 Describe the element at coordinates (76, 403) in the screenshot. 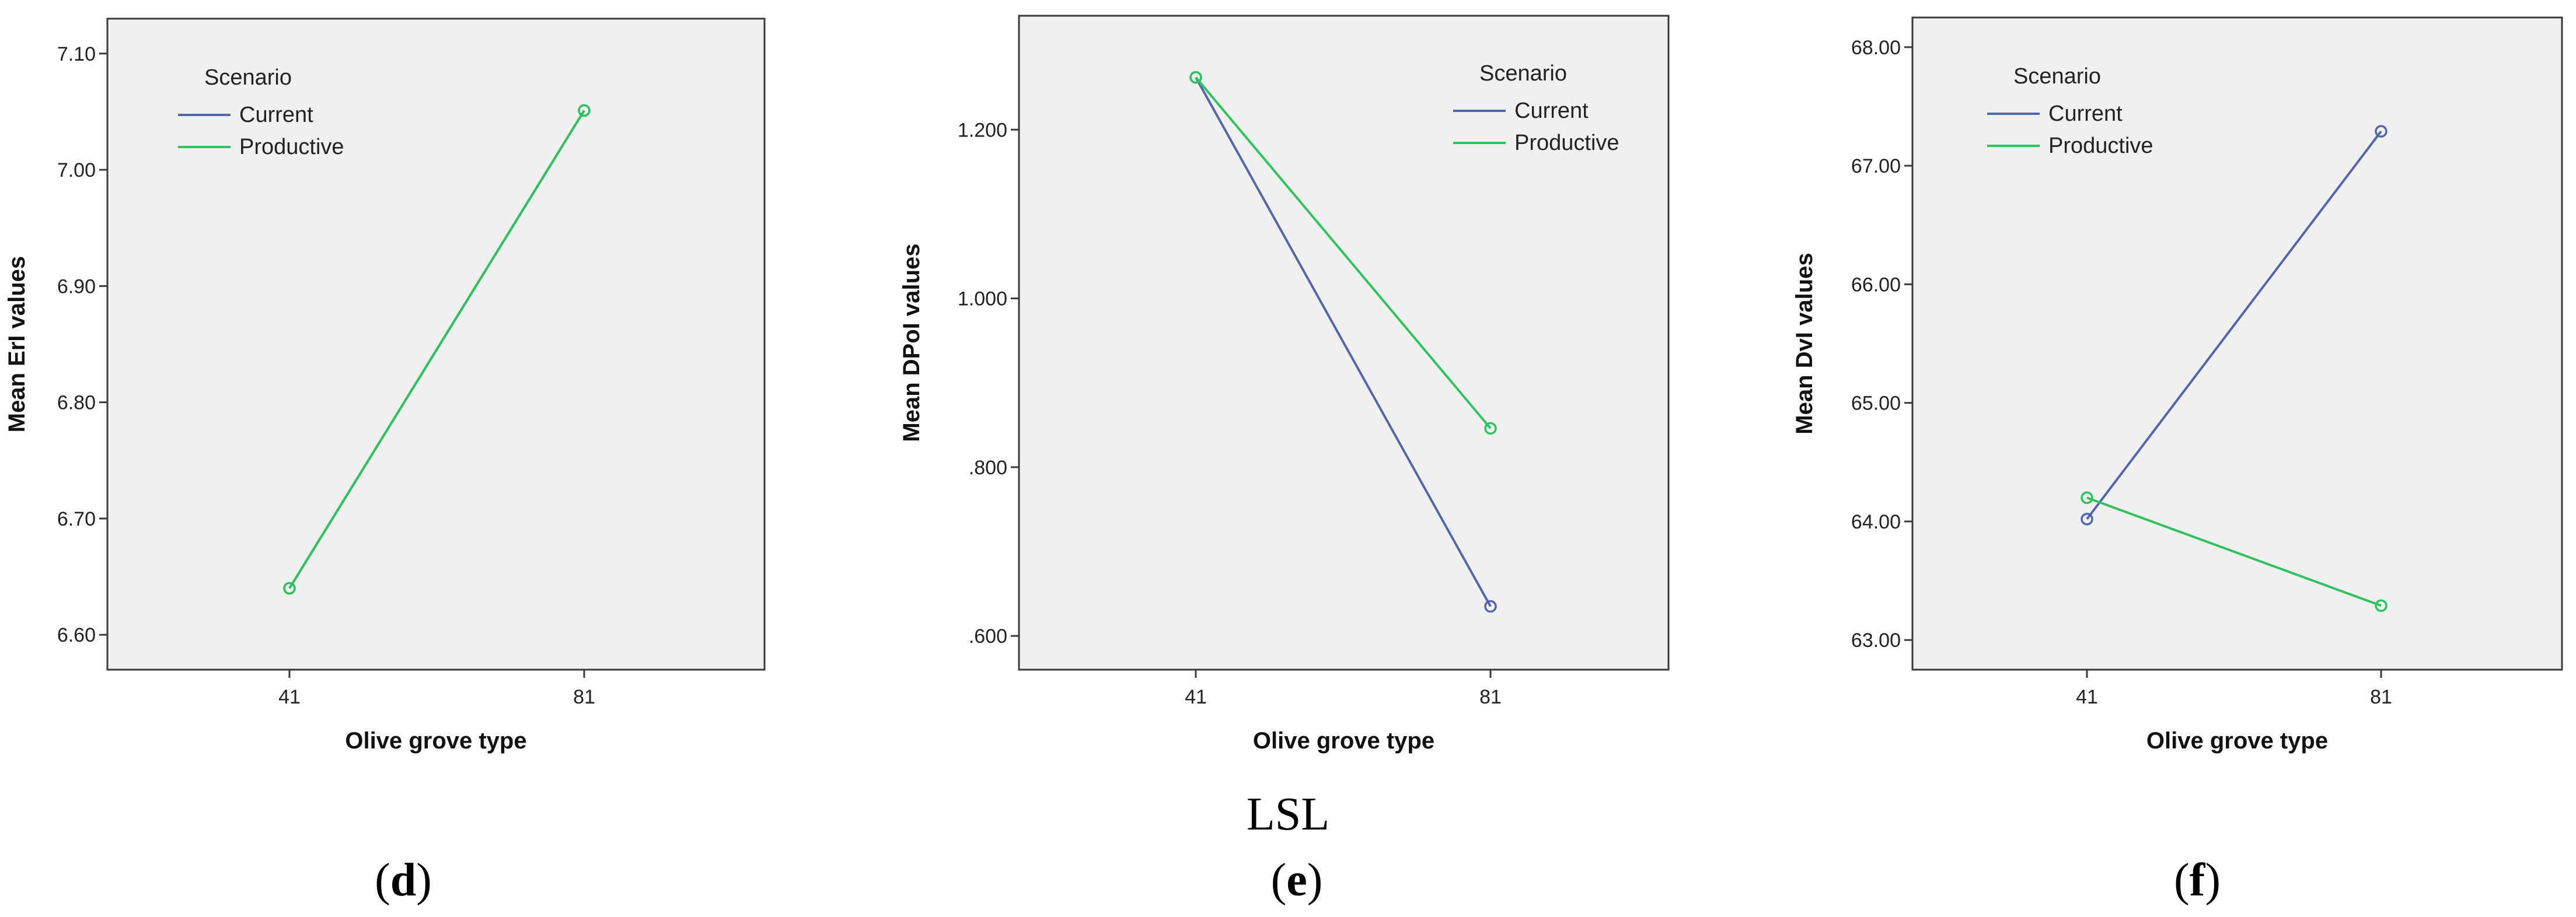

I see `y-tick-label: 6.80` at that location.